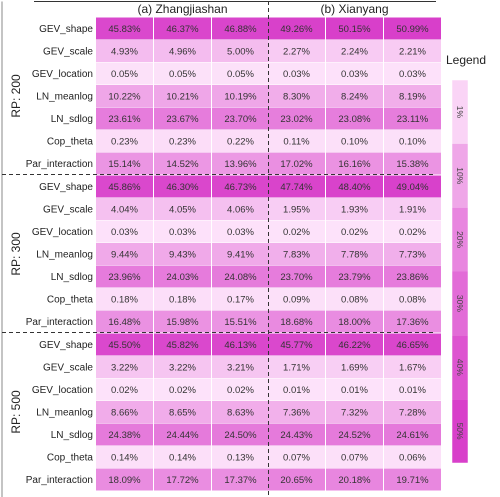  What do you see at coordinates (240, 435) in the screenshot?
I see `cell-value-label: 24.50%` at bounding box center [240, 435].